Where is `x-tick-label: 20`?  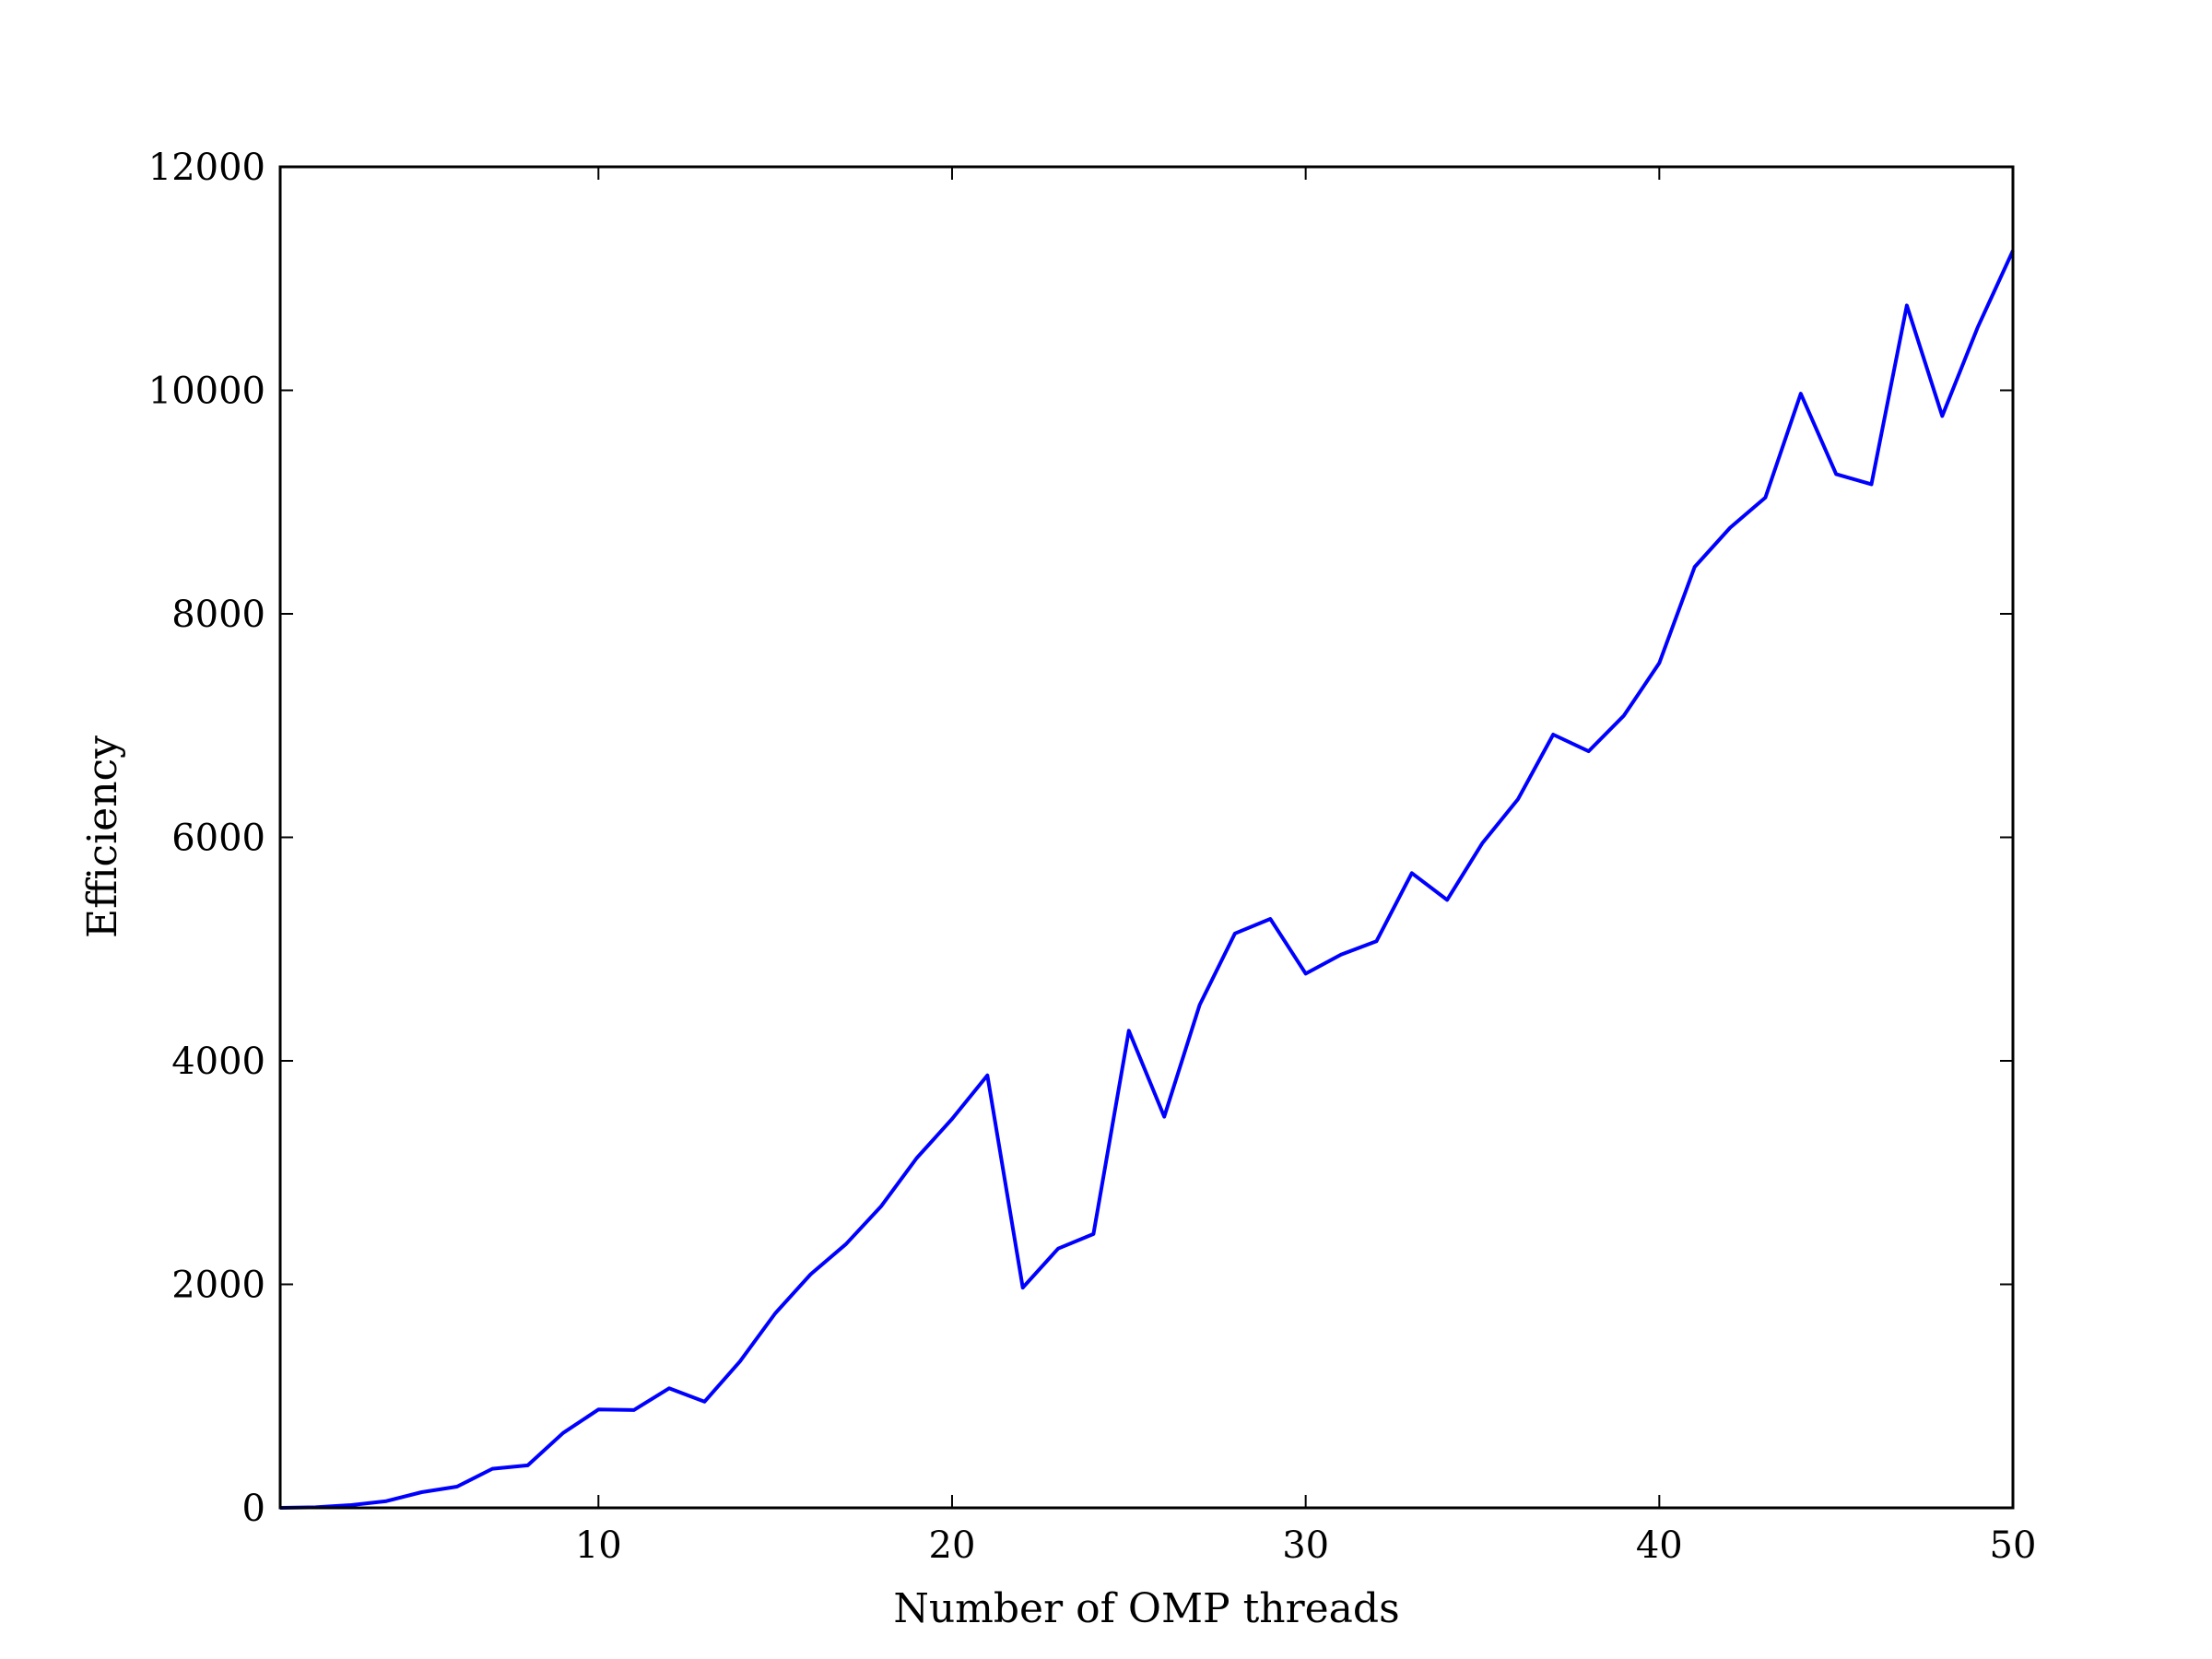
x-tick-label: 20 is located at coordinates (952, 1545).